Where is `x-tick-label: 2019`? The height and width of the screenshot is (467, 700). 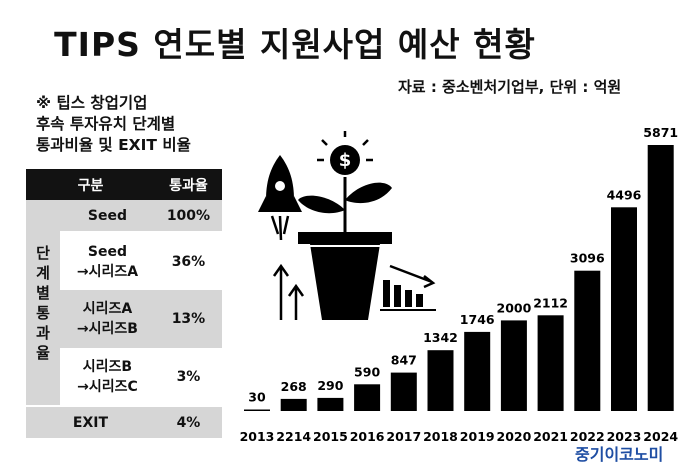
x-tick-label: 2019 is located at coordinates (477, 436).